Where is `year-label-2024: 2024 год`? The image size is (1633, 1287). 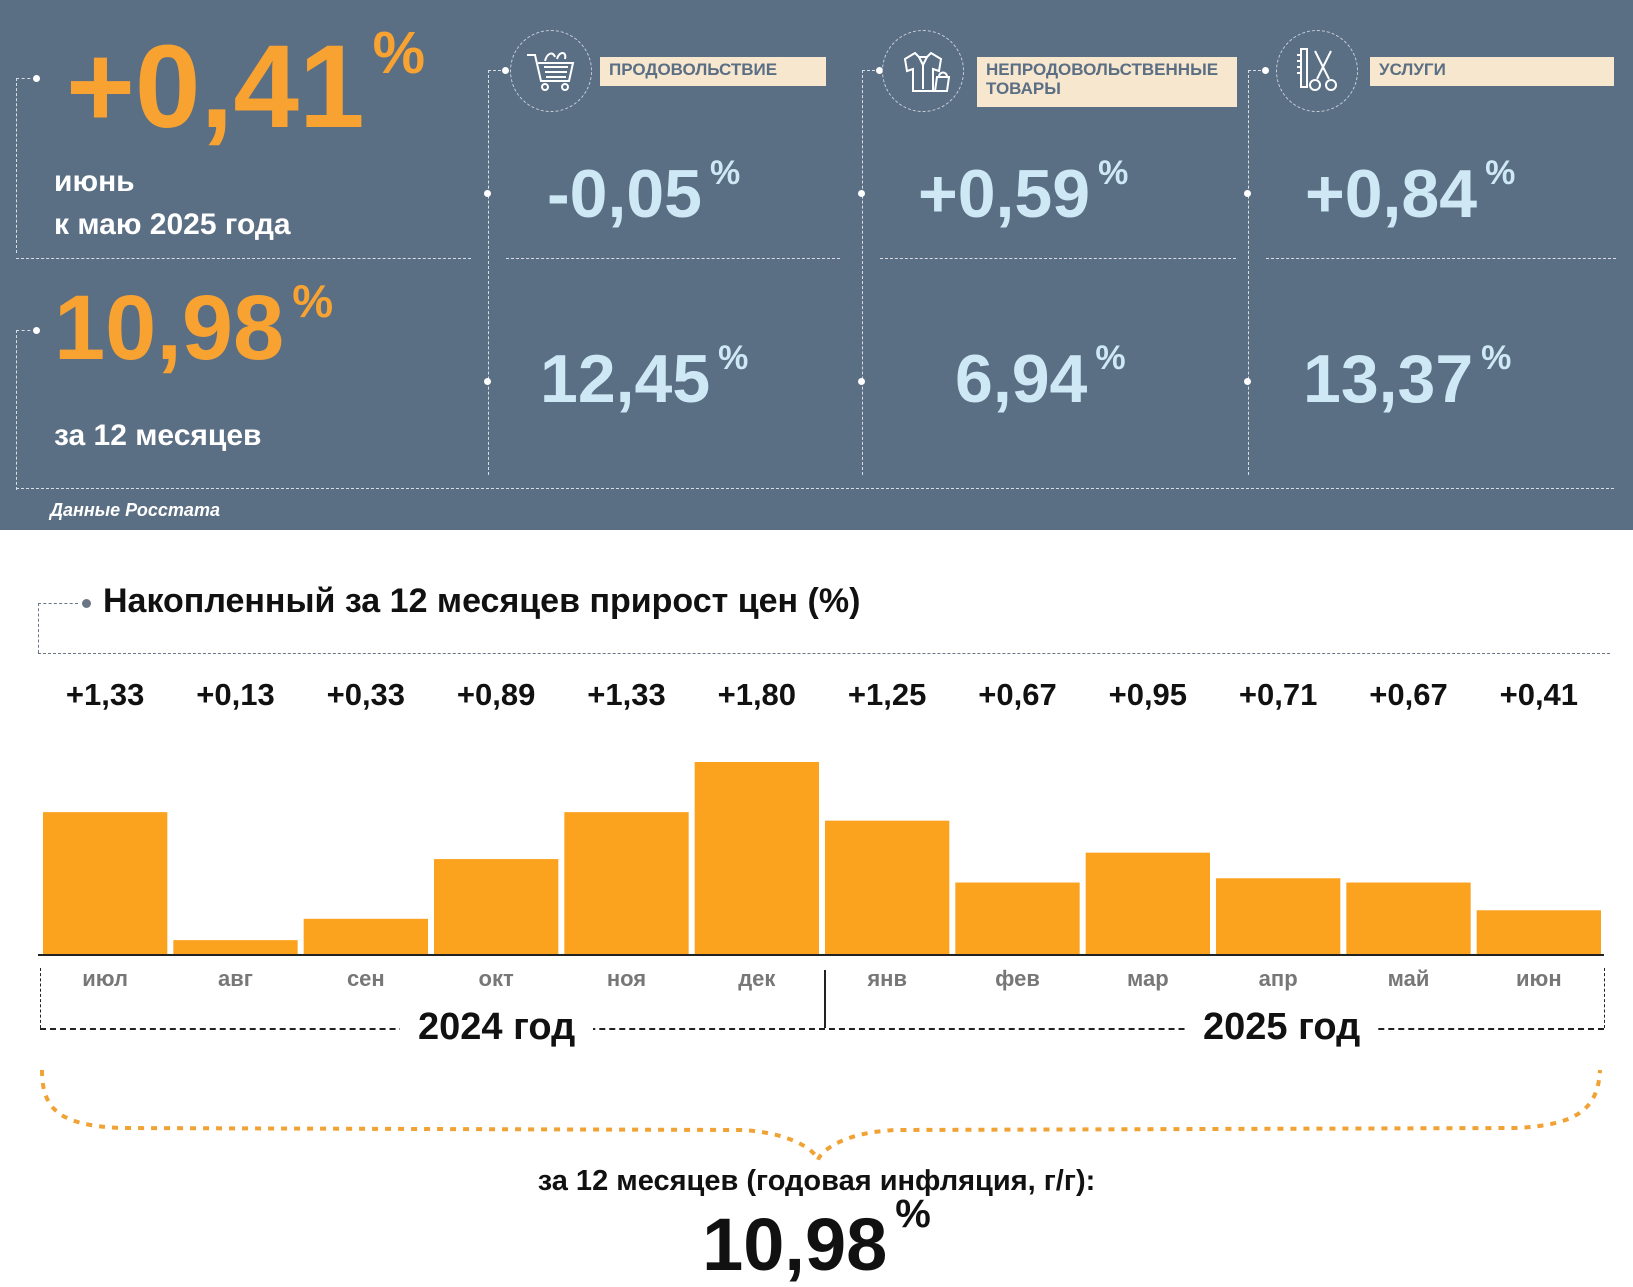
year-label-2024: 2024 год is located at coordinates (497, 1027).